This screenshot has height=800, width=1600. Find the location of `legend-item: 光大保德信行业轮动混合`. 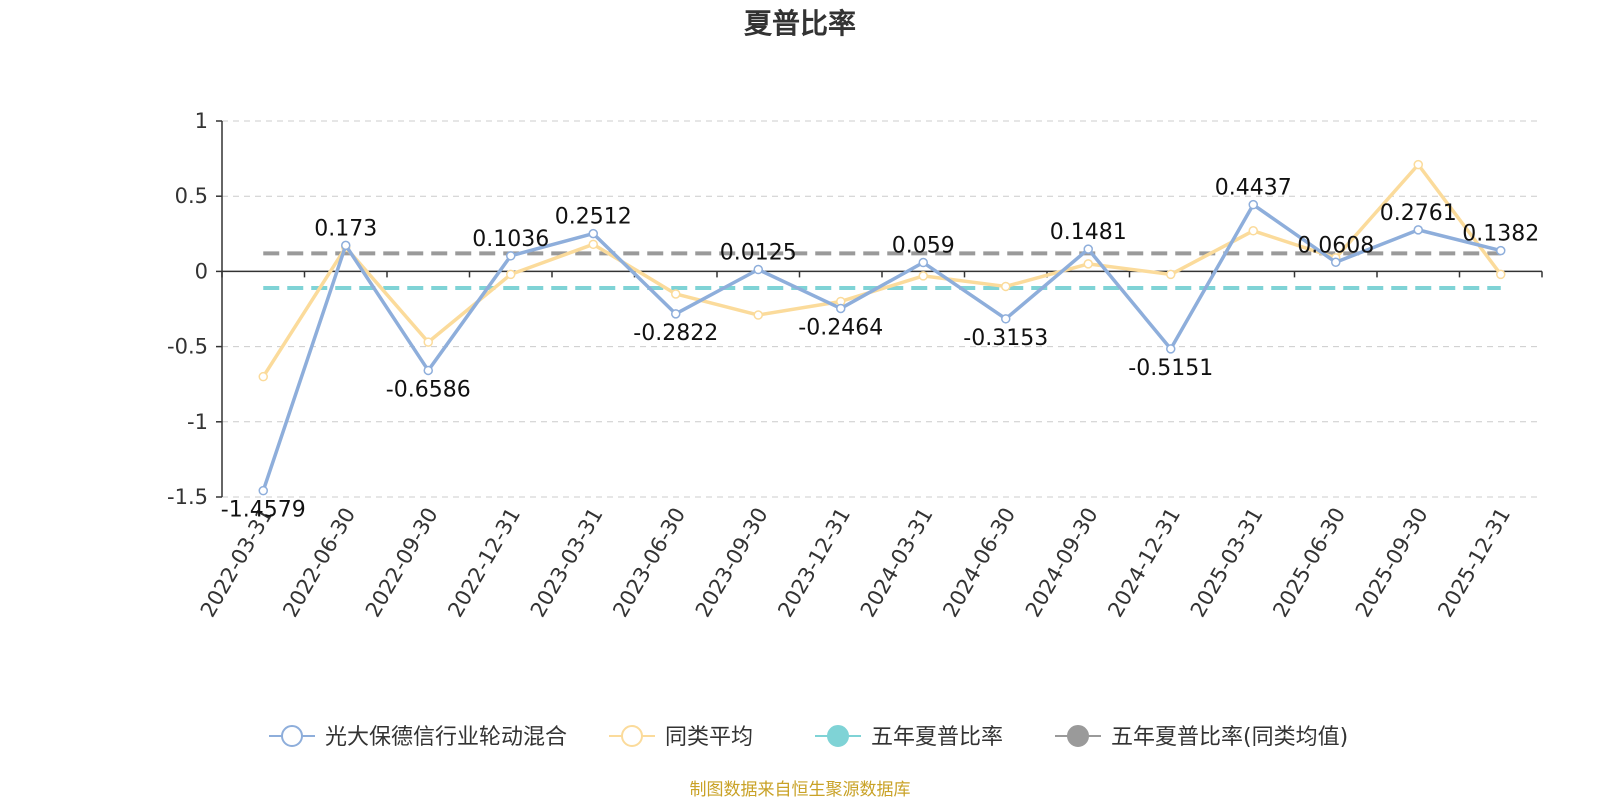

legend-item: 光大保德信行业轮动混合 is located at coordinates (418, 737).